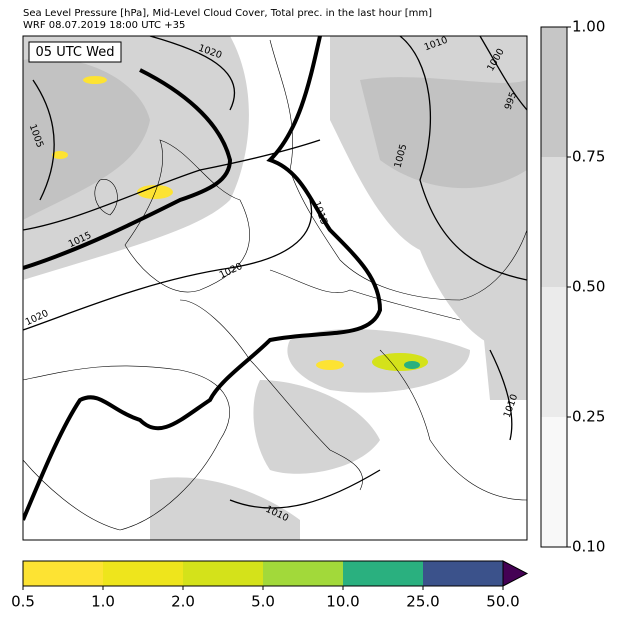 This screenshot has width=618, height=621. Describe the element at coordinates (342, 602) in the screenshot. I see `colorbar-tick-label: 10.0` at that location.